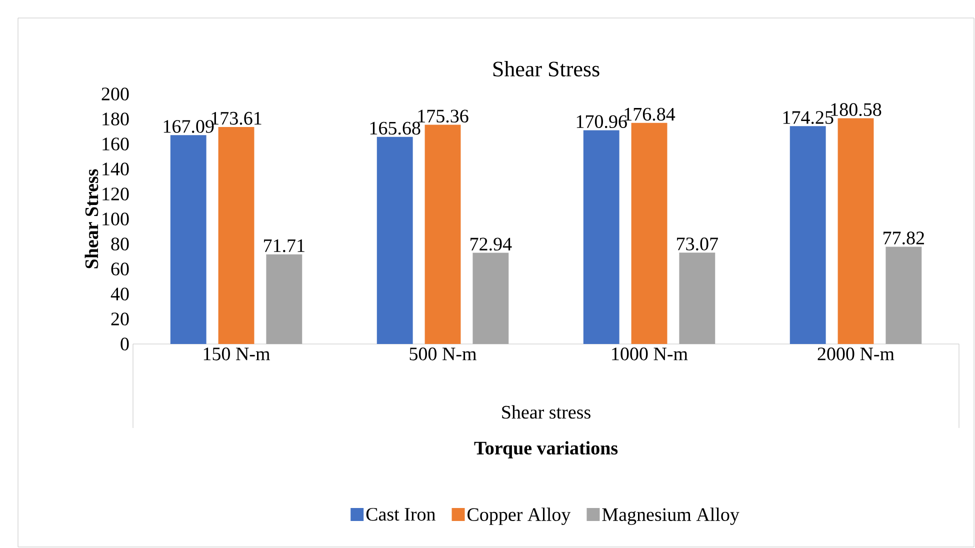 The width and height of the screenshot is (975, 548). What do you see at coordinates (115, 144) in the screenshot?
I see `y-tick-label: 160` at bounding box center [115, 144].